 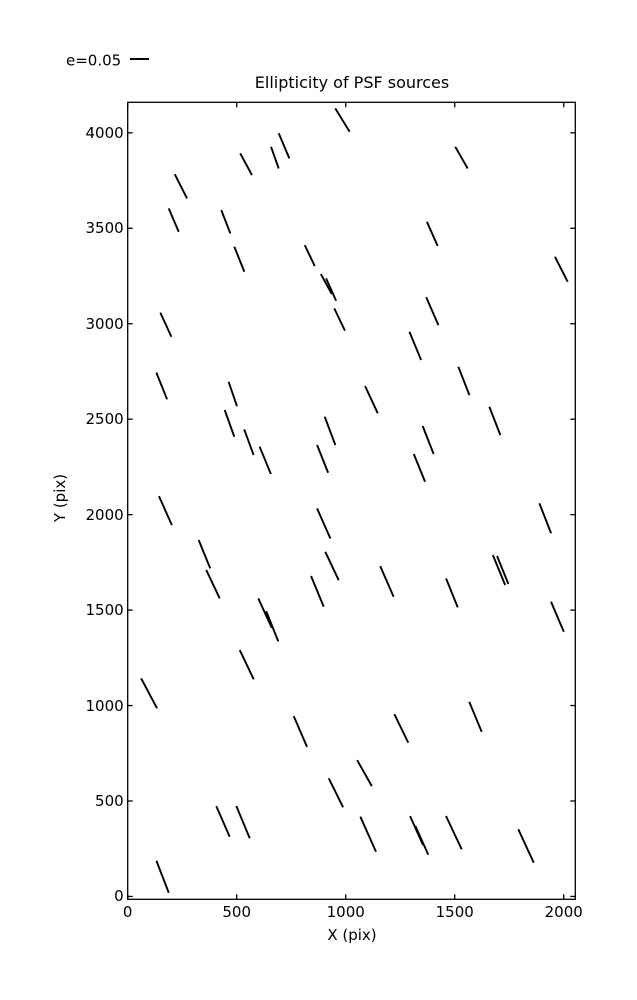 I want to click on chart-title: Ellipticity of PSF sources, so click(x=352, y=82).